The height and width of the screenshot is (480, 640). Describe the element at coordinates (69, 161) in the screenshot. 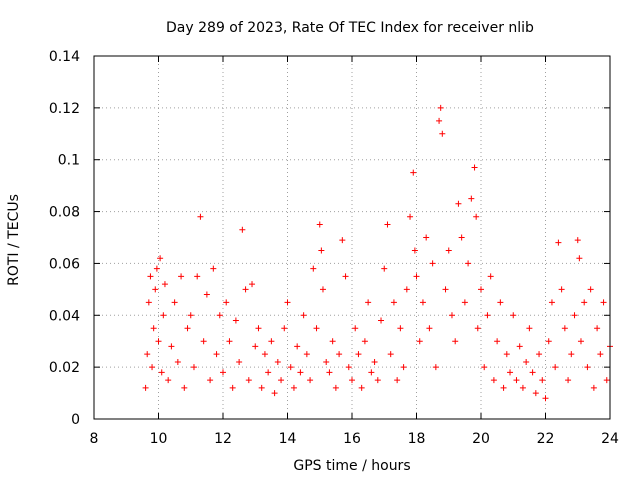

I see `y-tick-label: 0.1` at that location.